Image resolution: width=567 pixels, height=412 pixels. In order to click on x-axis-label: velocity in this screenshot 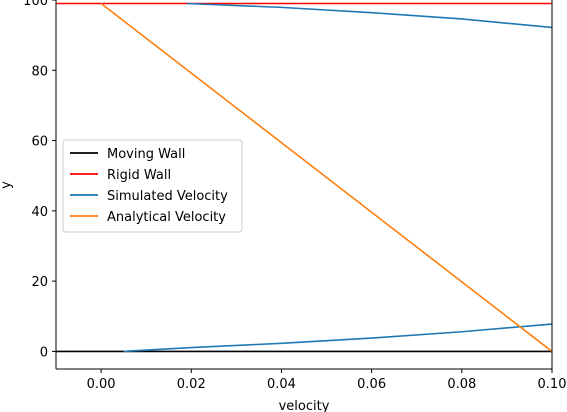, I will do `click(304, 405)`.